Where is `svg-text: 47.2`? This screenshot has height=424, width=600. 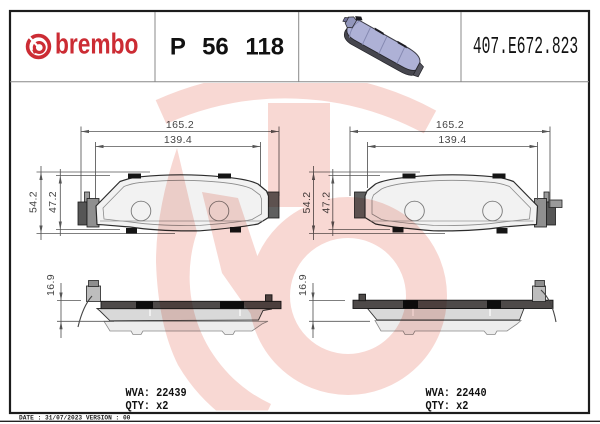
svg-text: 47.2 is located at coordinates (53, 202).